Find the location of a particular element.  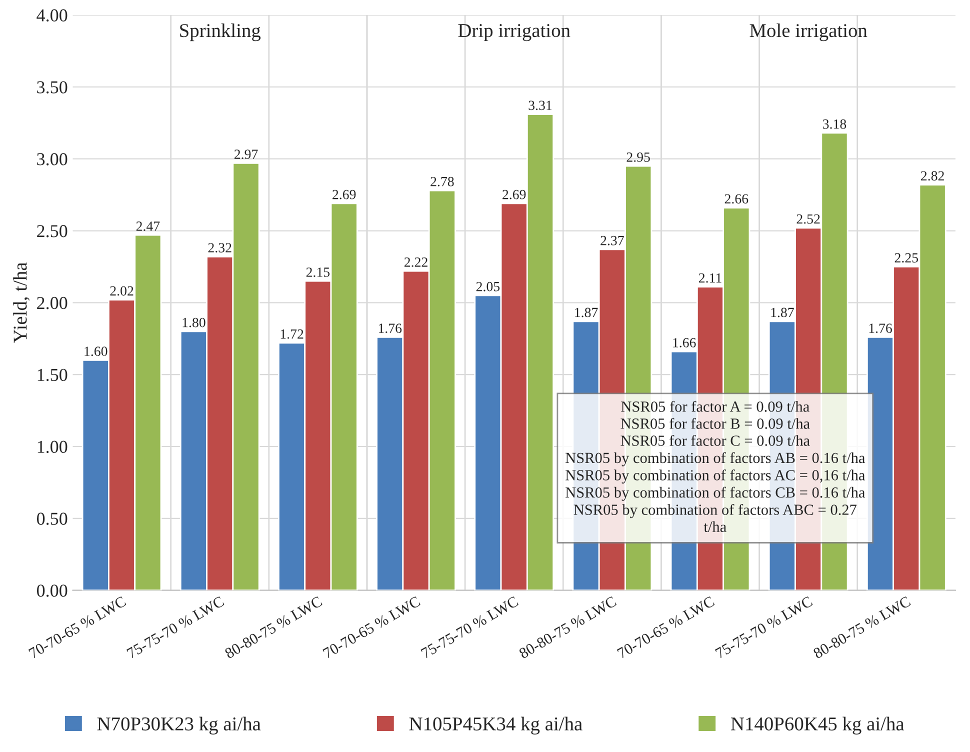

y-tick-label: 2.50 is located at coordinates (52, 231).